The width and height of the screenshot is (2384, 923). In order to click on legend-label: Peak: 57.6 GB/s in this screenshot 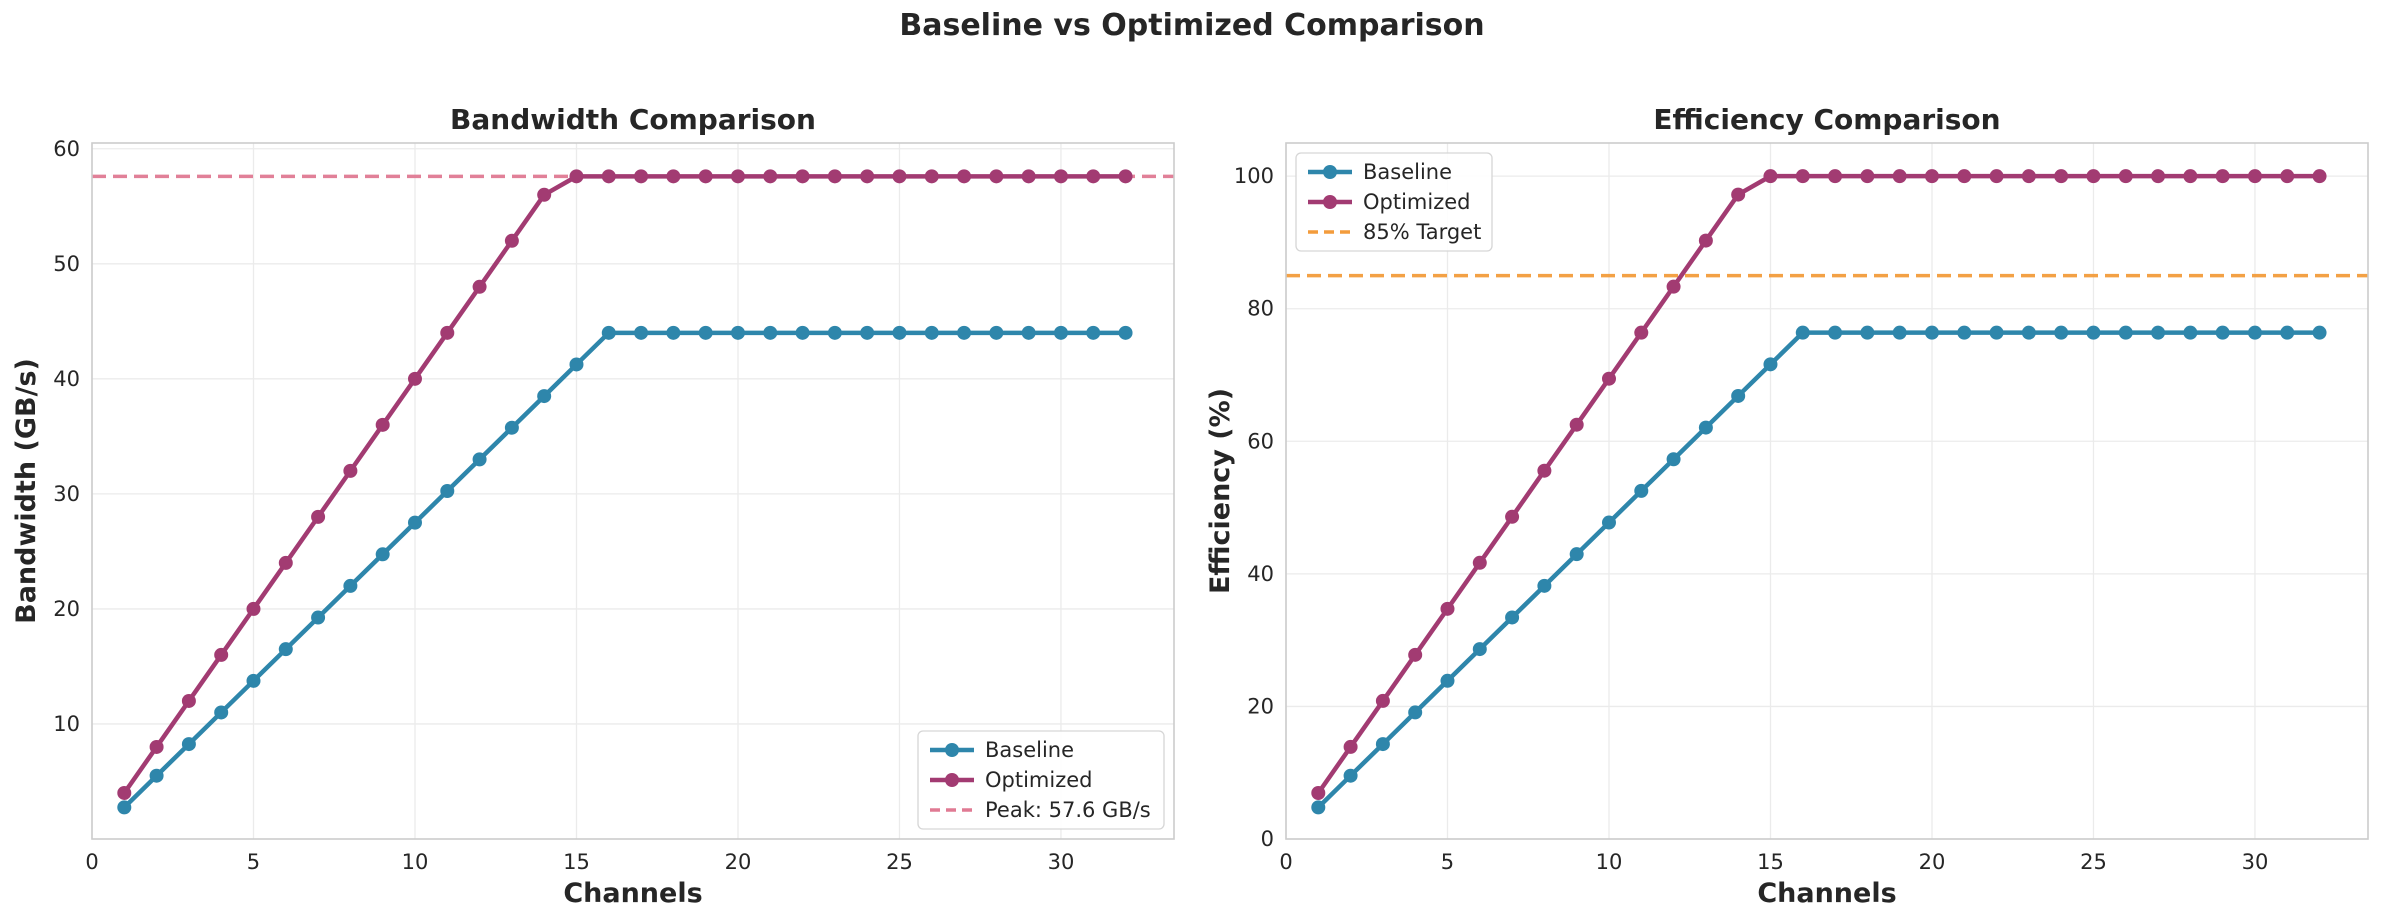, I will do `click(1068, 810)`.